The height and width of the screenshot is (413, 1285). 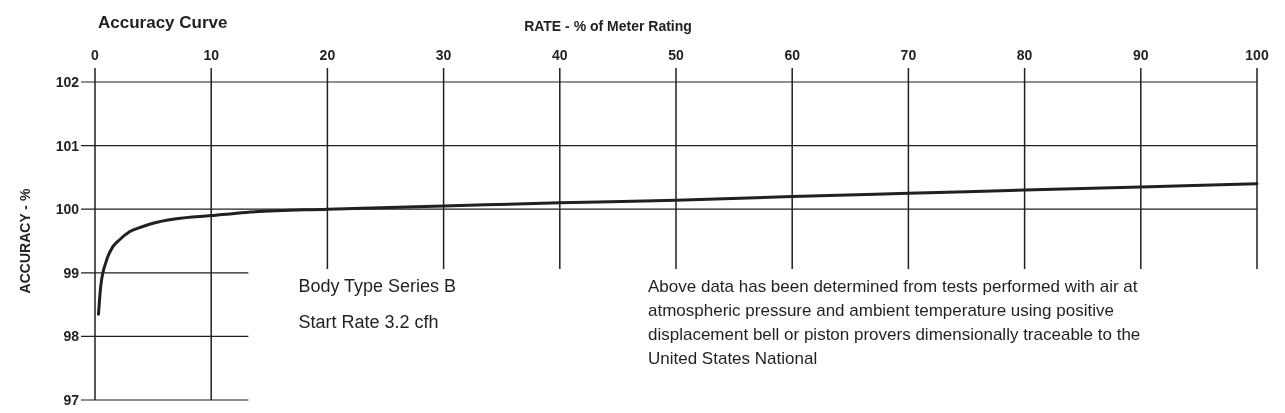 What do you see at coordinates (908, 55) in the screenshot?
I see `x-tick-label: 70` at bounding box center [908, 55].